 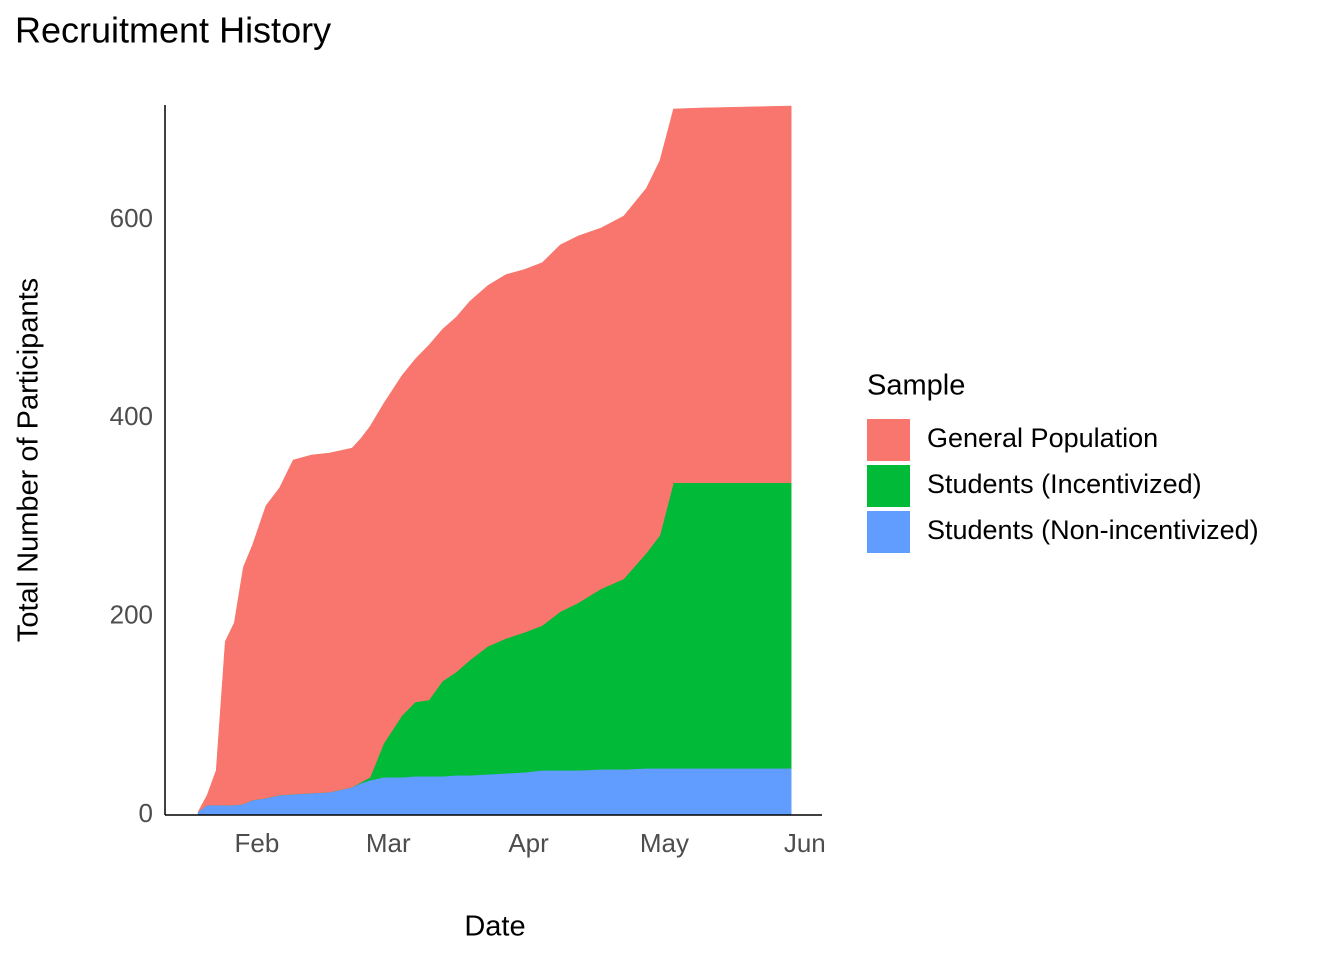 I want to click on x-tick-label: May, so click(x=664, y=843).